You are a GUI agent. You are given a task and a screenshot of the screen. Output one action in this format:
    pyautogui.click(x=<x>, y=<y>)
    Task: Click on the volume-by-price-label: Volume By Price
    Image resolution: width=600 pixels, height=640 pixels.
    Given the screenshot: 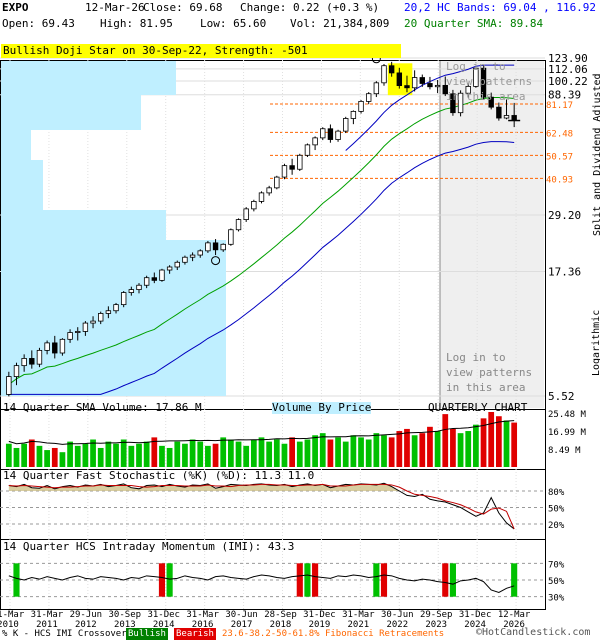 What is the action you would take?
    pyautogui.click(x=322, y=407)
    